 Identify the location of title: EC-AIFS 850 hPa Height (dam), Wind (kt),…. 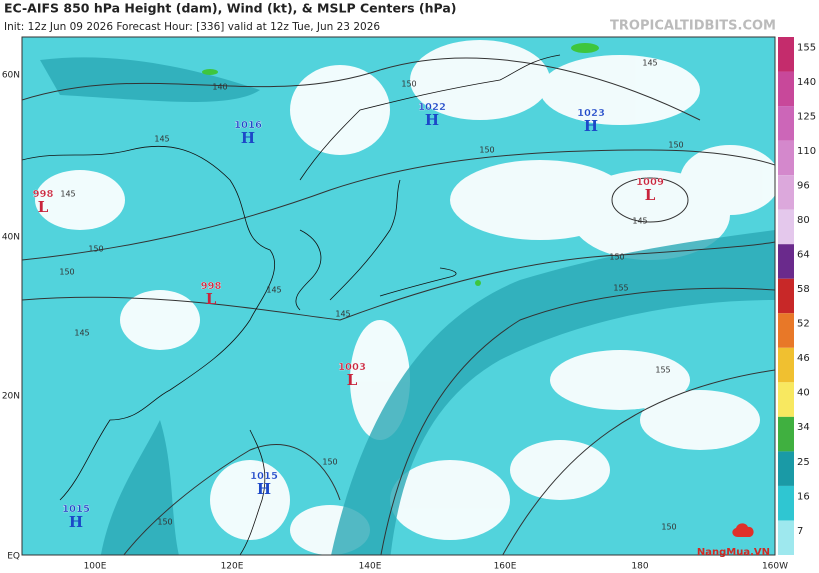
(230, 8).